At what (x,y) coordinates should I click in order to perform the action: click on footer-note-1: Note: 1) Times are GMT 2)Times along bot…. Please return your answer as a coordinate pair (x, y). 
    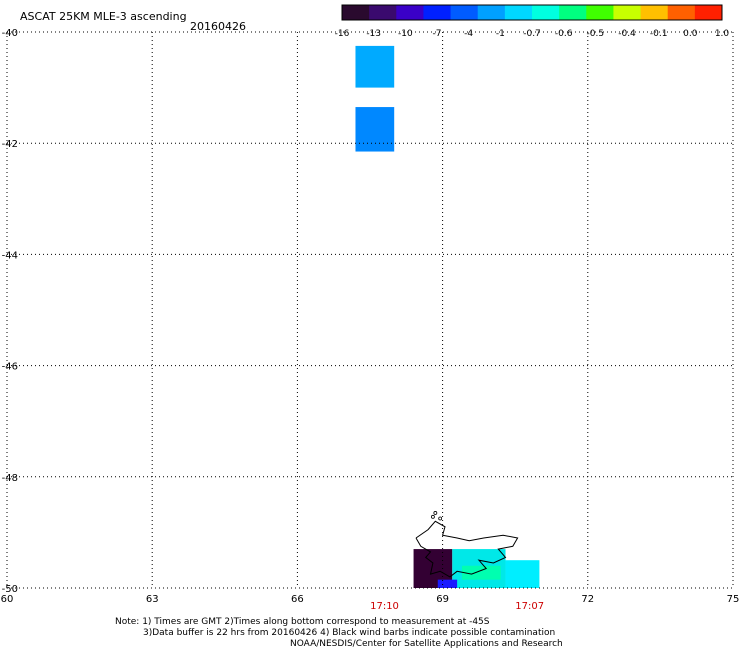
    Looking at the image, I should click on (302, 622).